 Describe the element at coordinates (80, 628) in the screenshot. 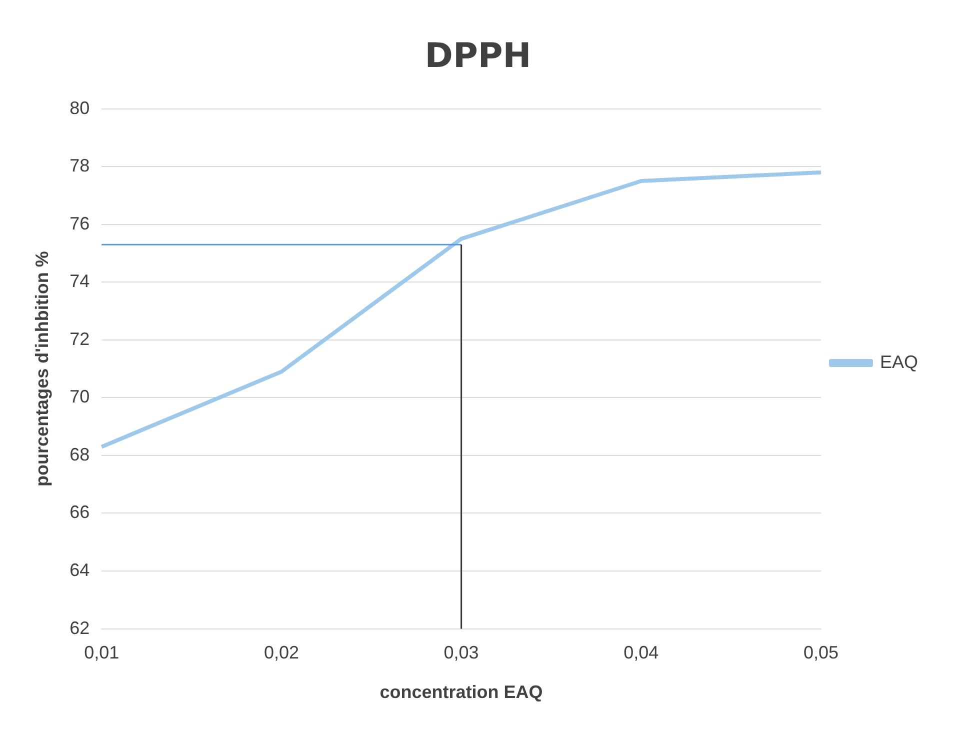

I see `y-tick-label: 62` at that location.